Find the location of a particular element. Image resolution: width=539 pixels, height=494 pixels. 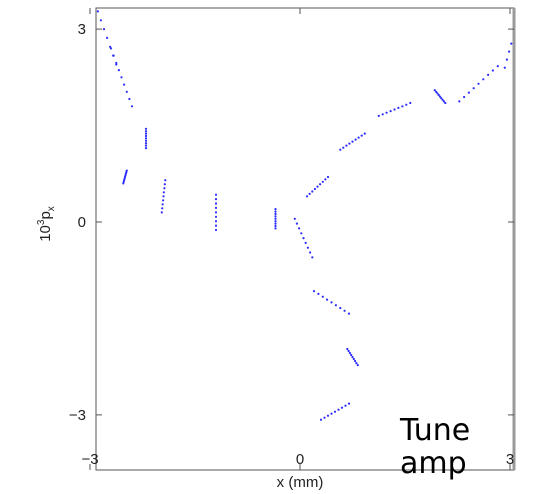

x-tick-label: −3 is located at coordinates (89, 459).